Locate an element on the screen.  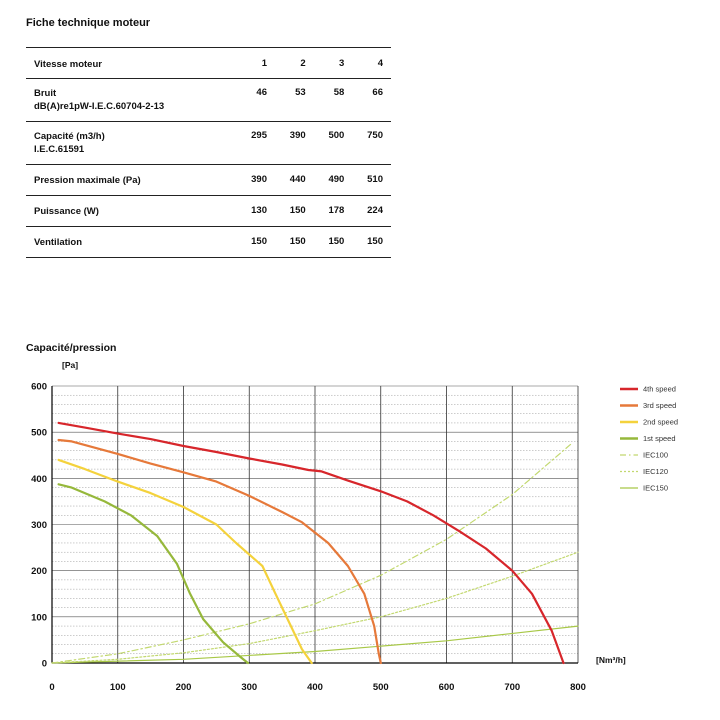
spec-value: 2 is located at coordinates (303, 63).